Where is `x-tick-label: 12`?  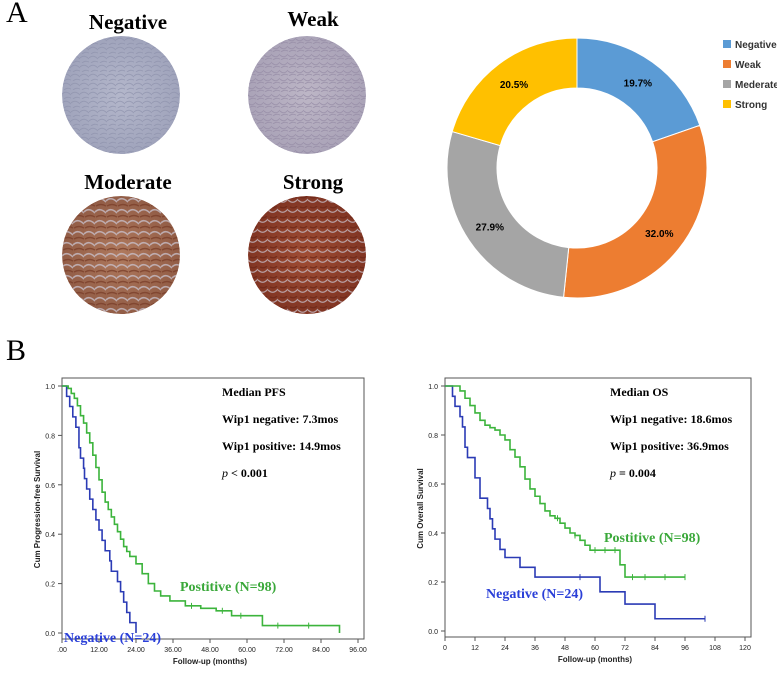 x-tick-label: 12 is located at coordinates (475, 648).